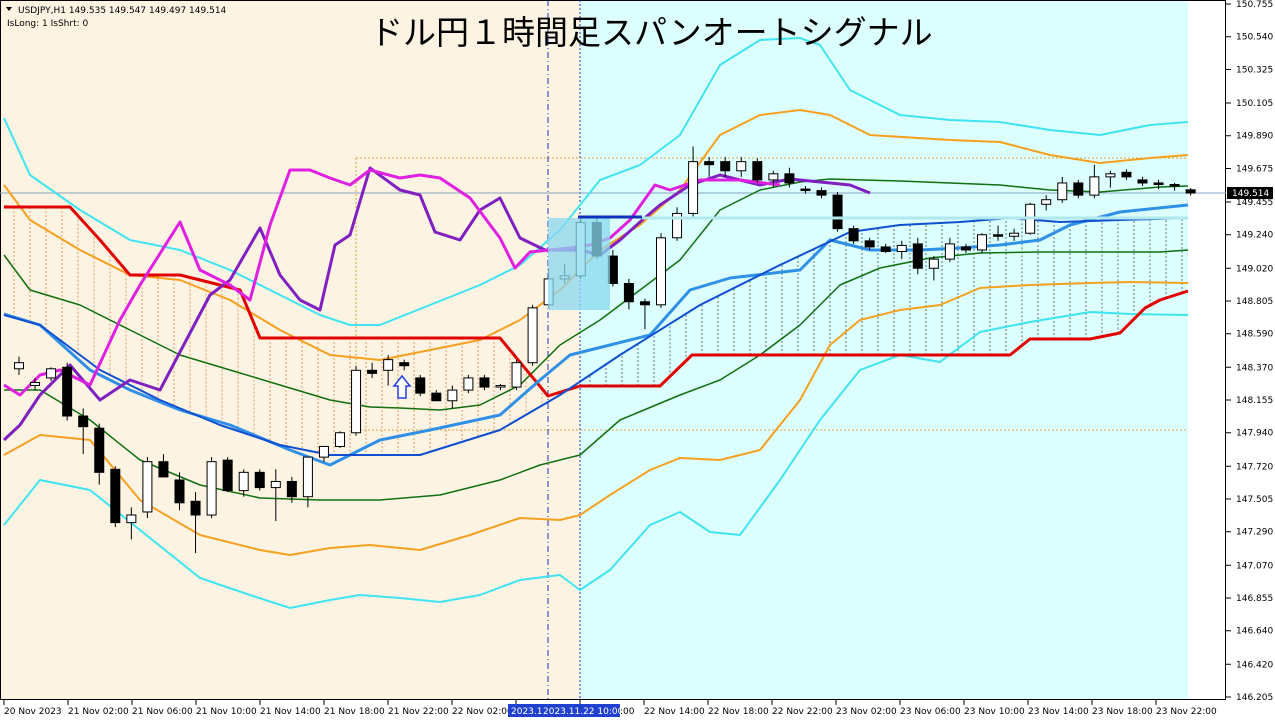 The image size is (1275, 721). Describe the element at coordinates (583, 712) in the screenshot. I see `crosshair-date-right: 2023.11.22 10:00` at that location.